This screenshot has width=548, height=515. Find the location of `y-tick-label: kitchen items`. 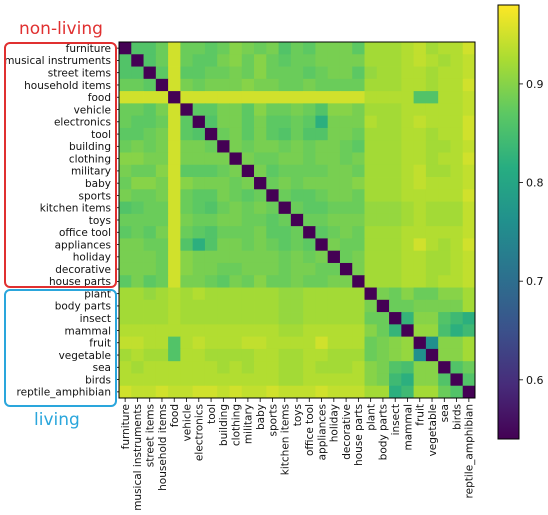

y-tick-label: kitchen items is located at coordinates (75, 209).